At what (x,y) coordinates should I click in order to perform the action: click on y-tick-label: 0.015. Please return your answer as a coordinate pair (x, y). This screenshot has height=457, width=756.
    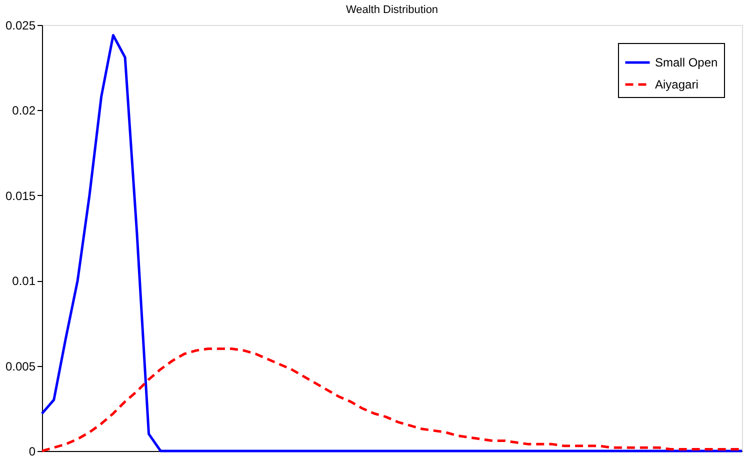
    Looking at the image, I should click on (20, 195).